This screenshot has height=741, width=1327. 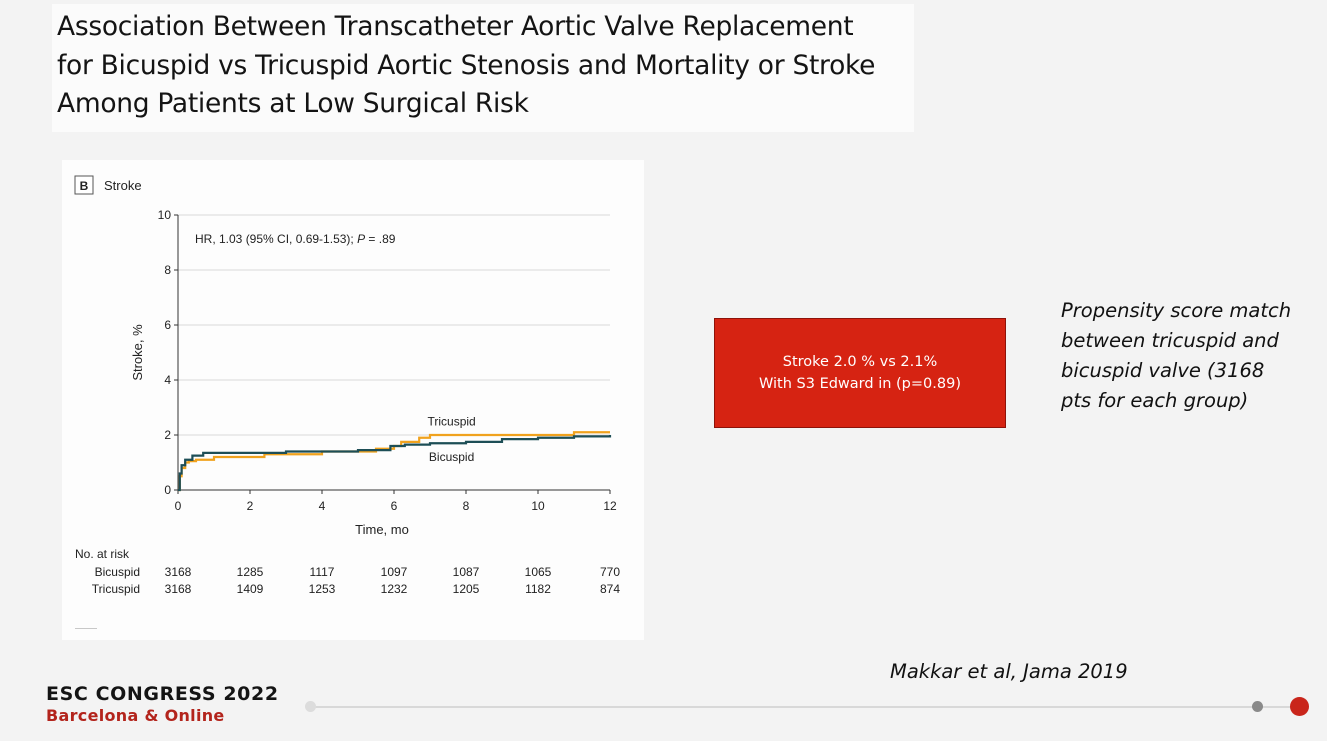 I want to click on panel-title: Stroke, so click(x=123, y=185).